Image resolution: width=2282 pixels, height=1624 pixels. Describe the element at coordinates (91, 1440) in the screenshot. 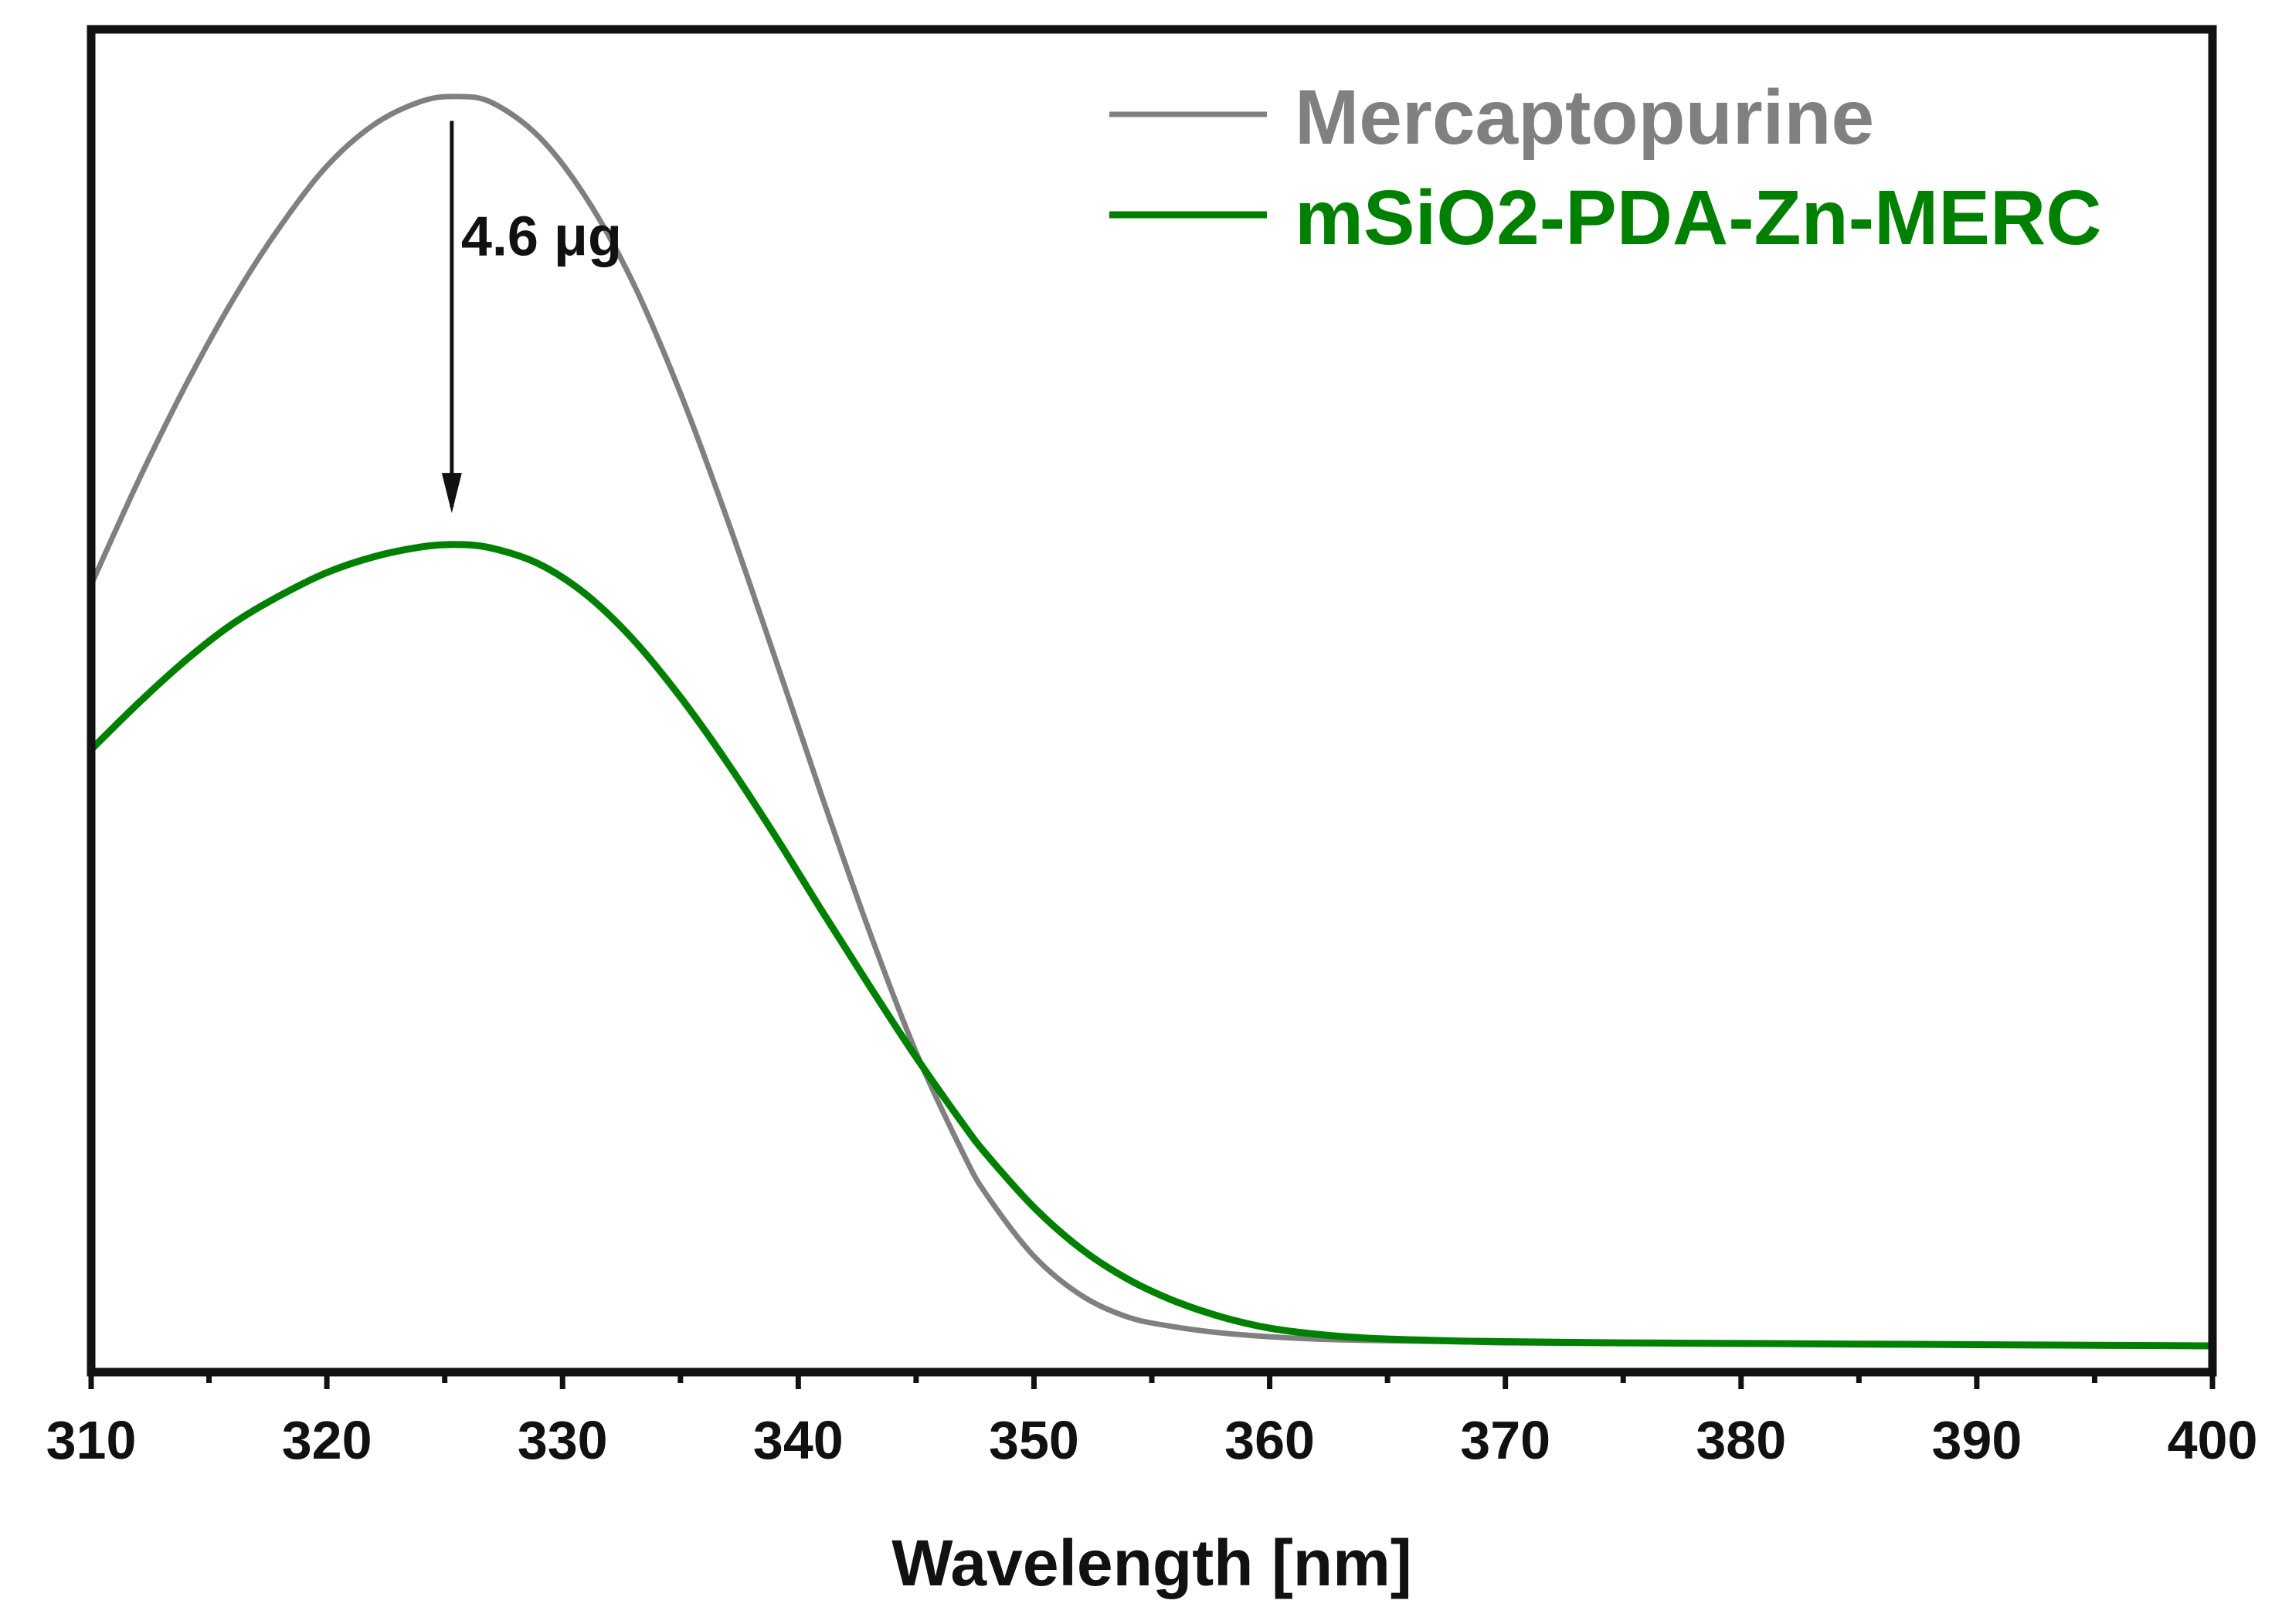

I see `x-tick-label: 310` at that location.